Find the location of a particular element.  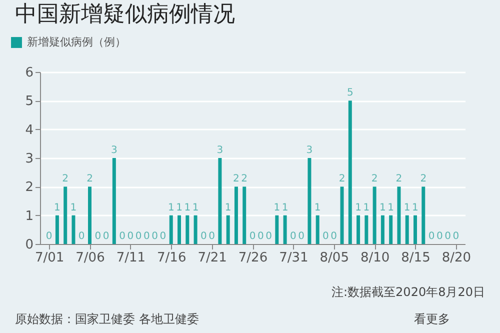

text: 看更多 is located at coordinates (432, 319).